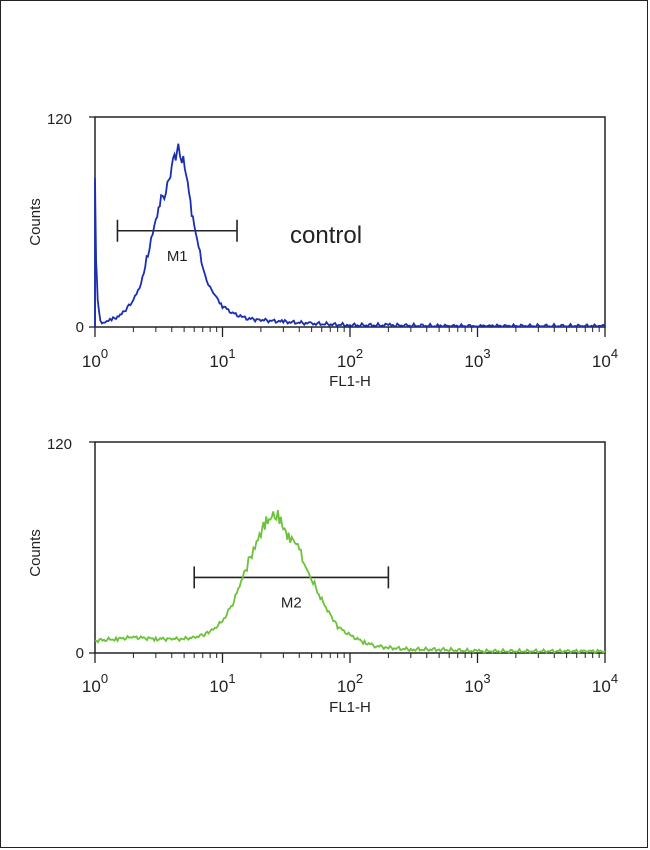 The height and width of the screenshot is (850, 650). I want to click on marker-label: M1, so click(177, 256).